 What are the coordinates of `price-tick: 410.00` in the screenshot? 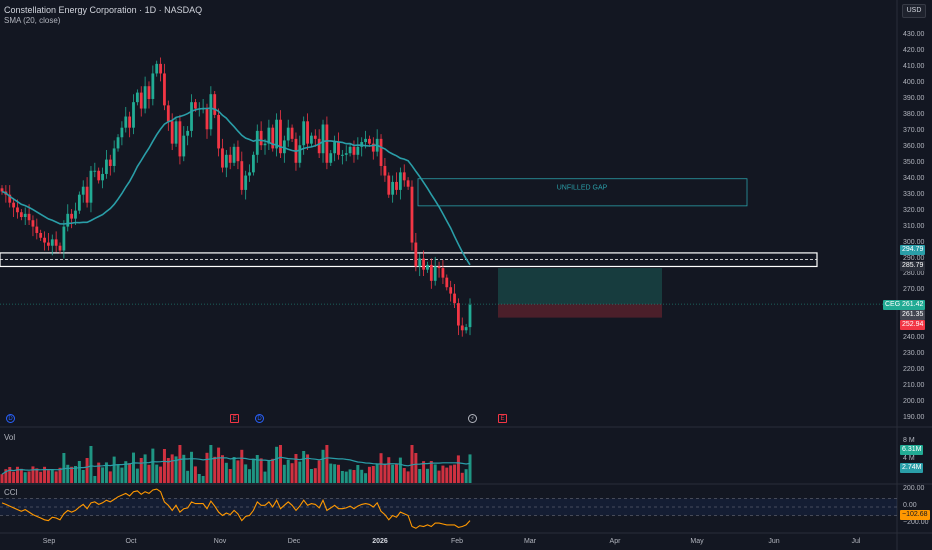 It's located at (914, 67).